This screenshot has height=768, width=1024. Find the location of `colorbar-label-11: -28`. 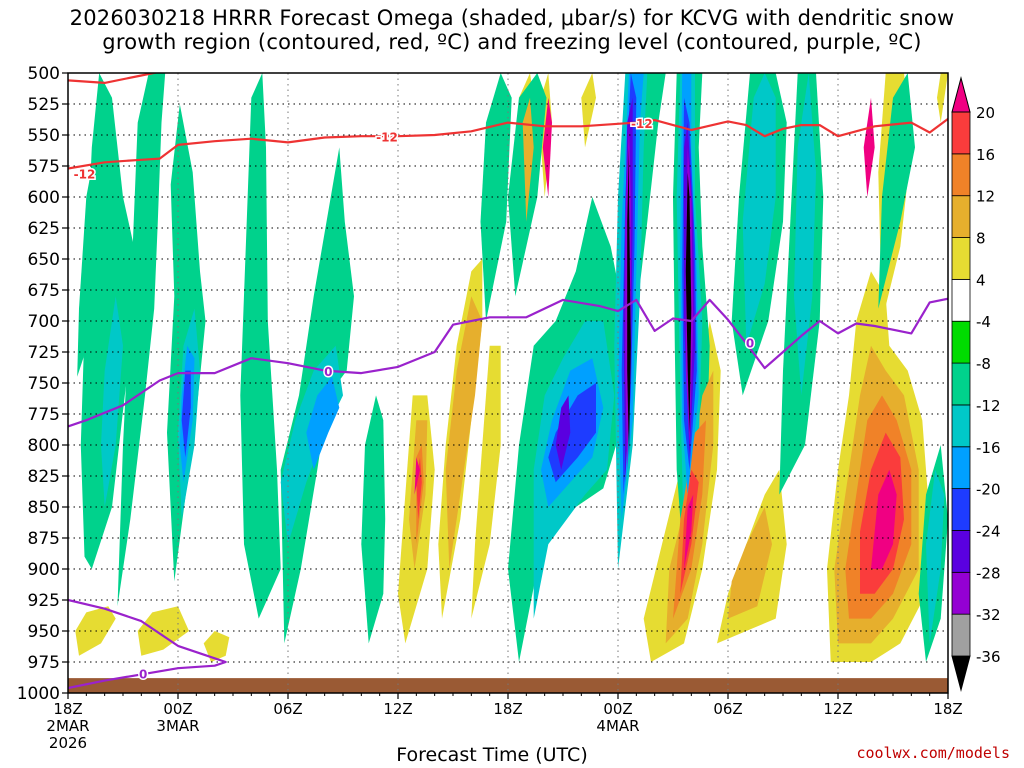

colorbar-label-11: -28 is located at coordinates (988, 573).